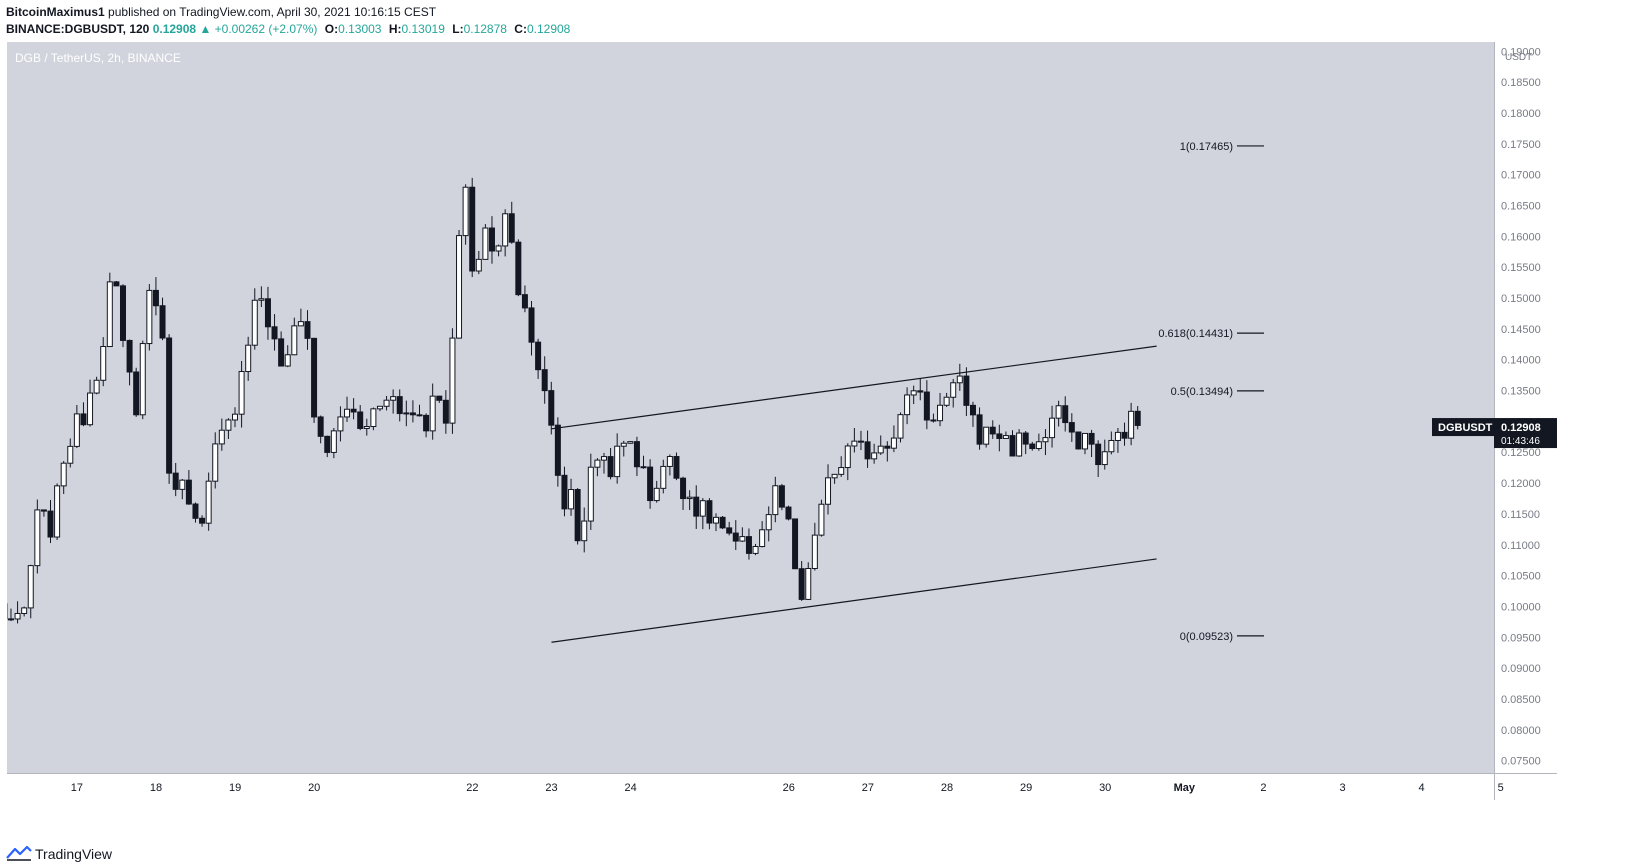  Describe the element at coordinates (1206, 147) in the screenshot. I see `fib-level-label: 1(0.17465)` at that location.